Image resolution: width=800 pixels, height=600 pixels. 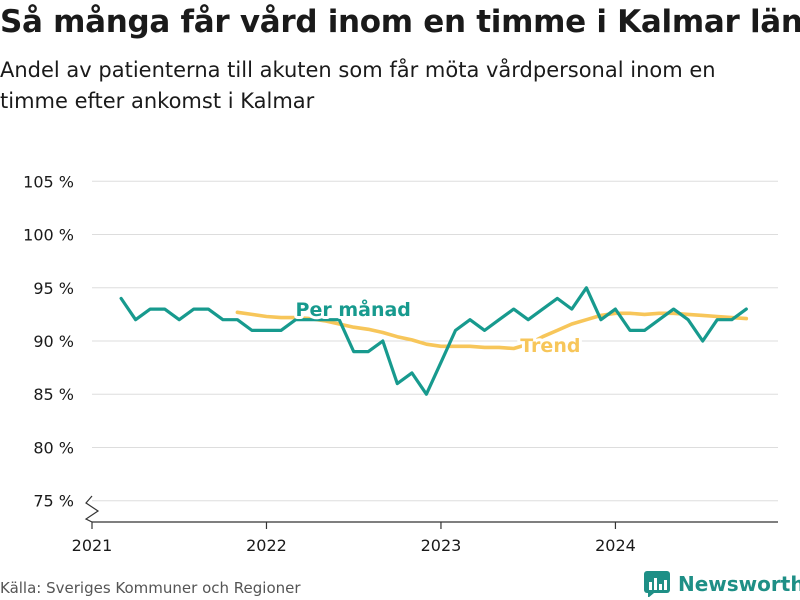 What do you see at coordinates (53, 288) in the screenshot?
I see `y-tick-label: 95 %` at bounding box center [53, 288].